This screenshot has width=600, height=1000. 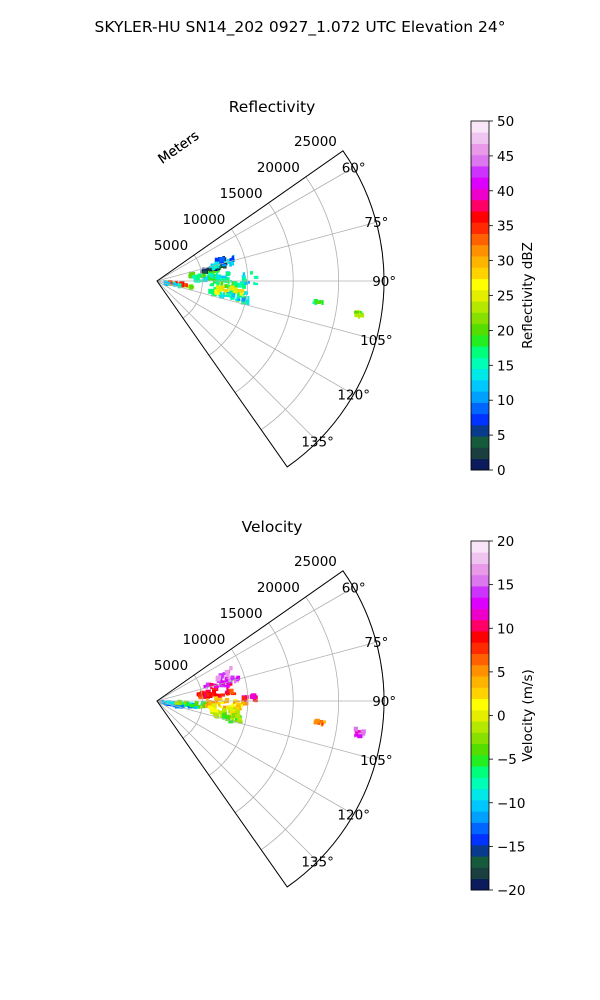 I want to click on reflectivity-colorbar-tick-label: 0, so click(x=501, y=471).